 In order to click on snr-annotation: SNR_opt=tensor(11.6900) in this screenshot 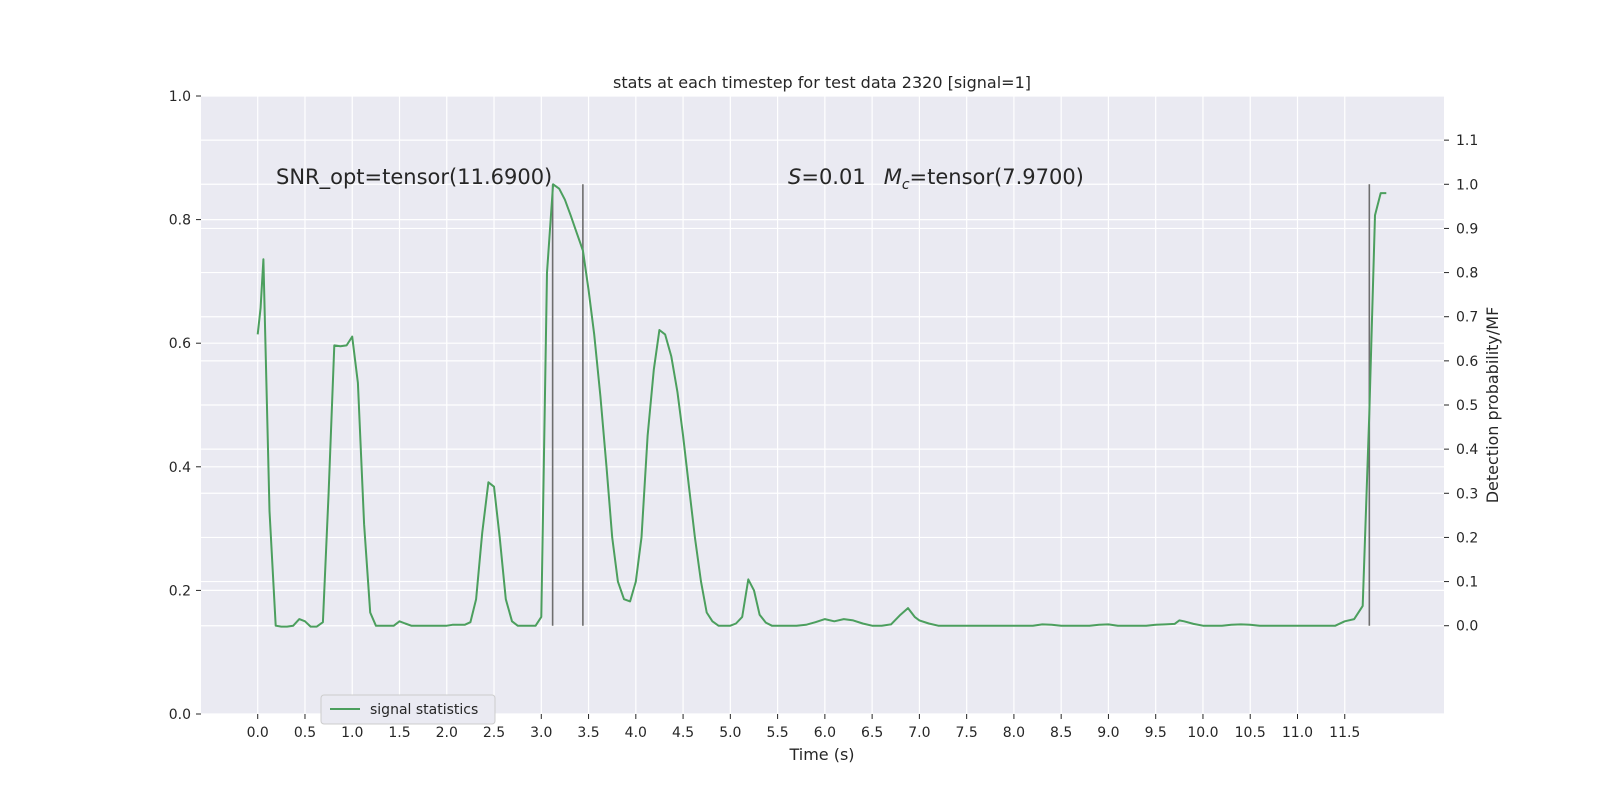, I will do `click(414, 177)`.